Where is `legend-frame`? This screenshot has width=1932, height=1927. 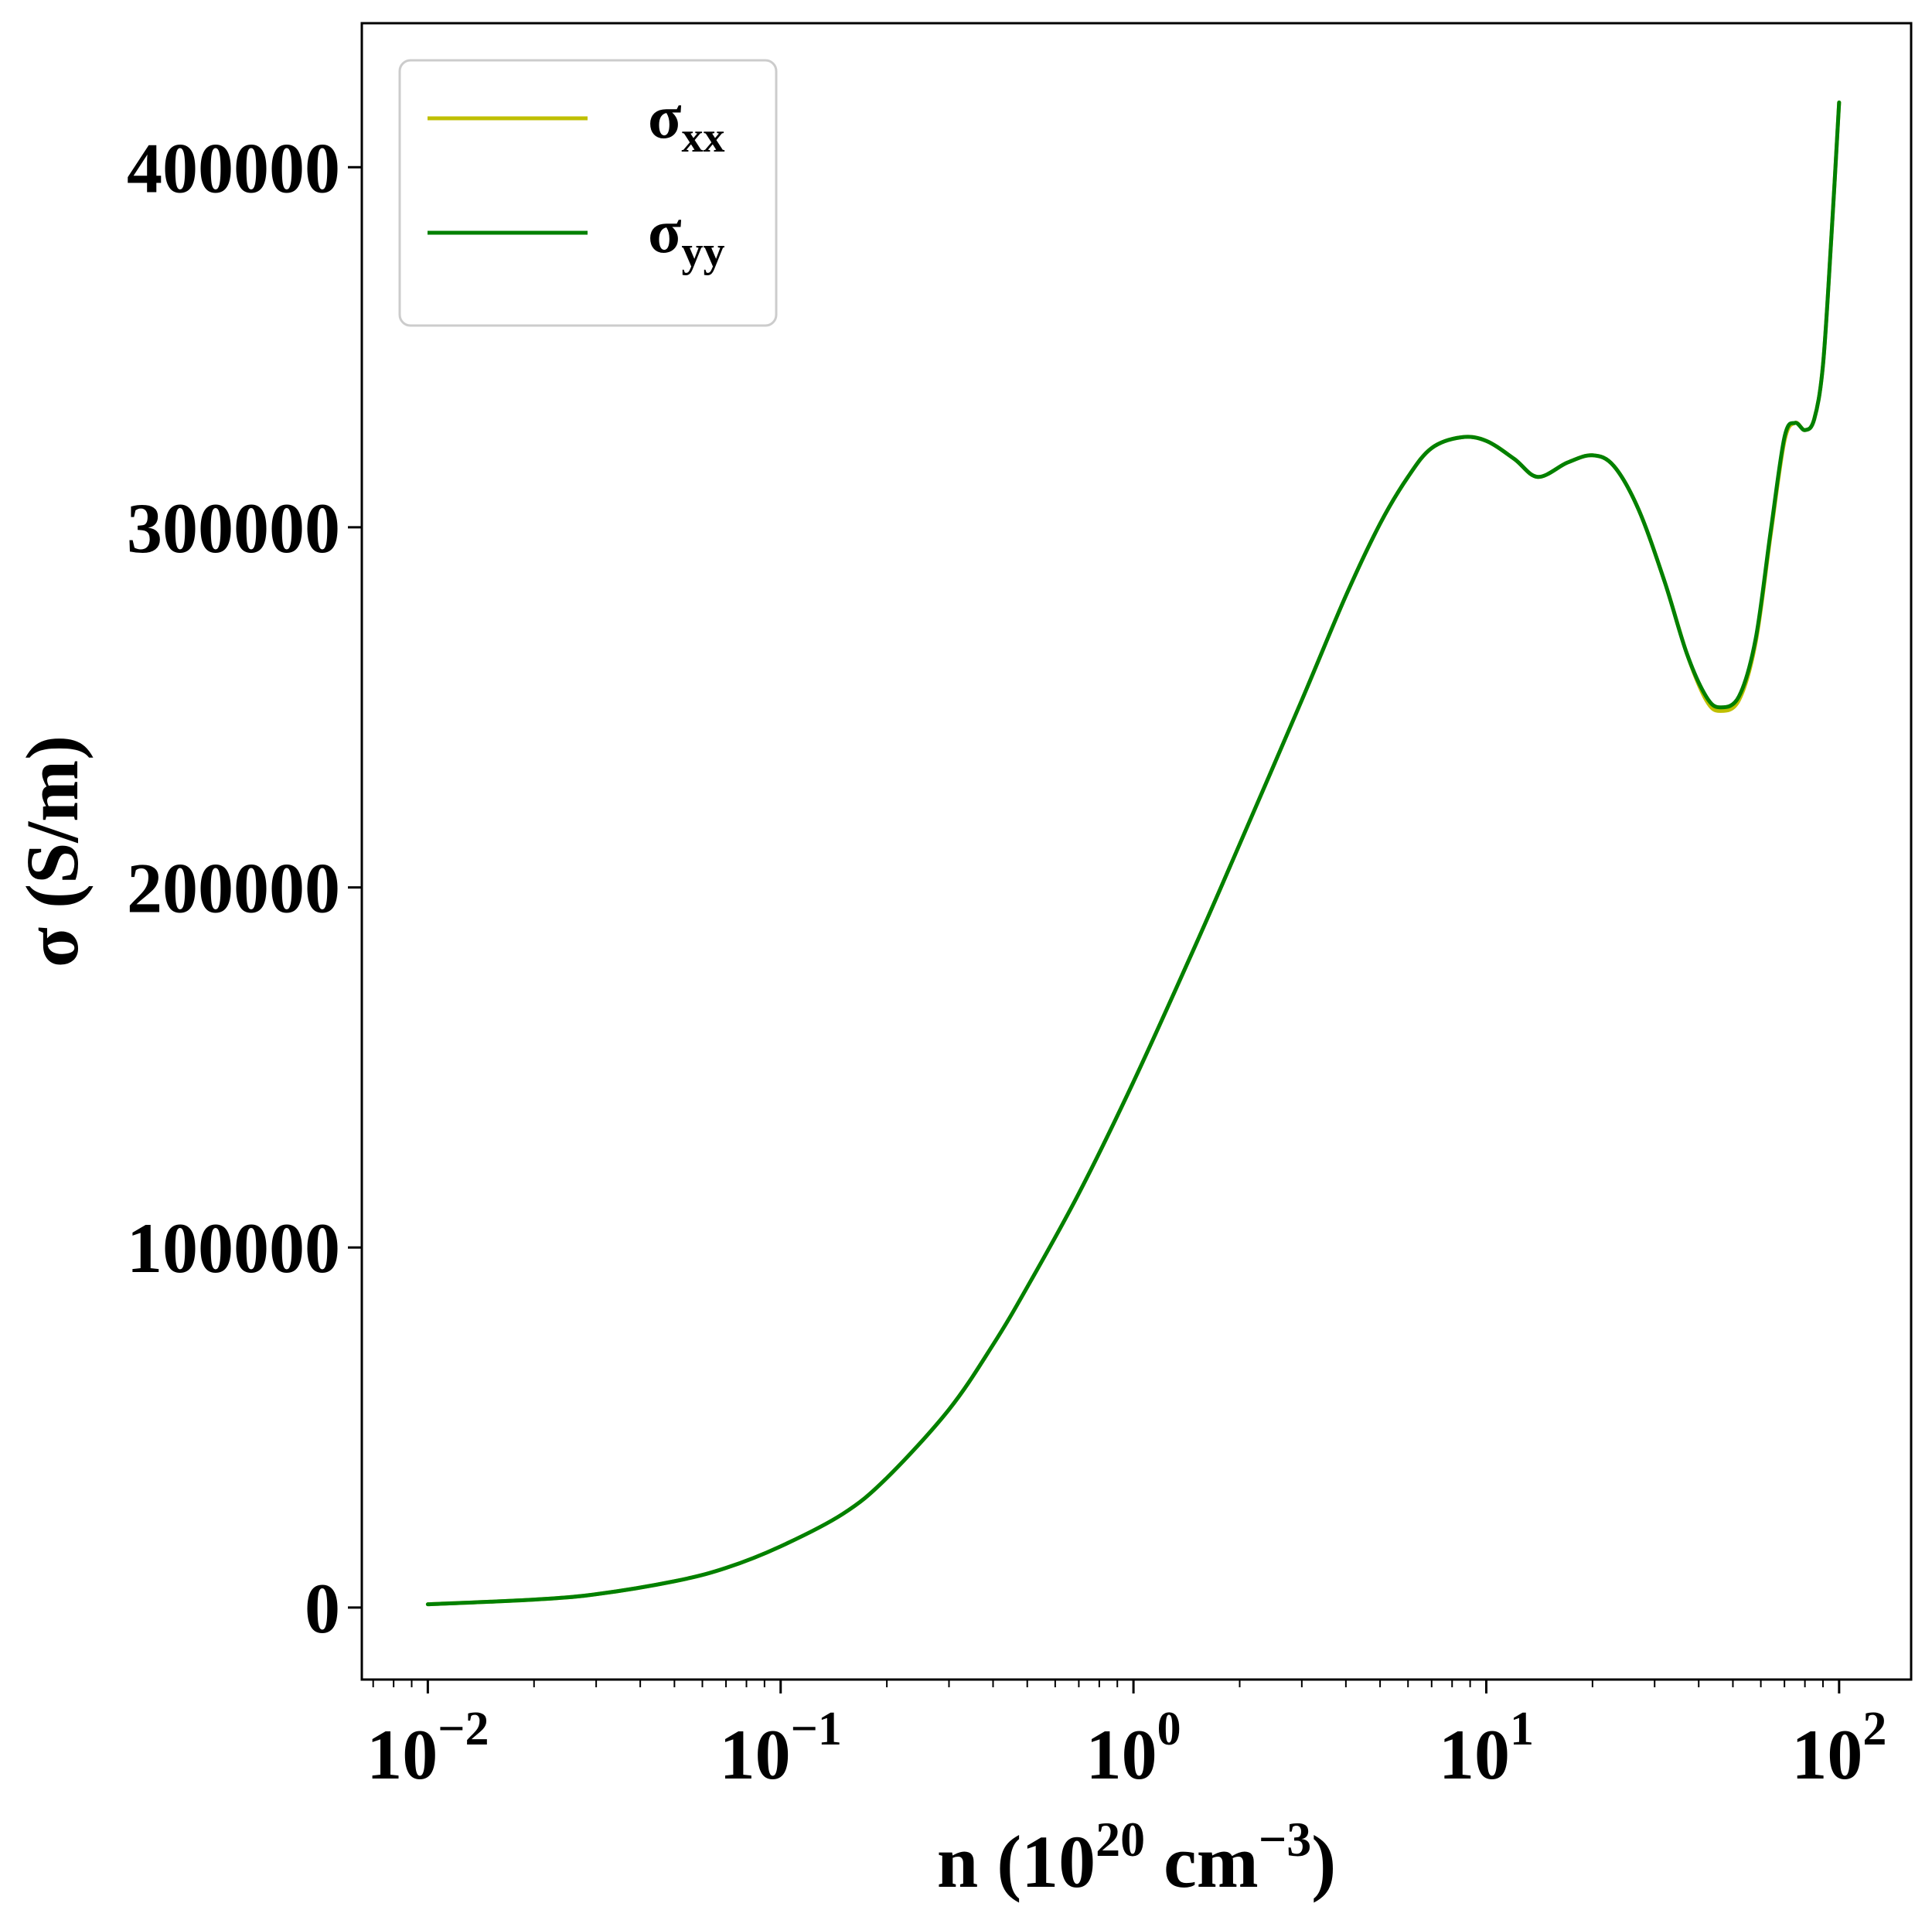 legend-frame is located at coordinates (588, 193).